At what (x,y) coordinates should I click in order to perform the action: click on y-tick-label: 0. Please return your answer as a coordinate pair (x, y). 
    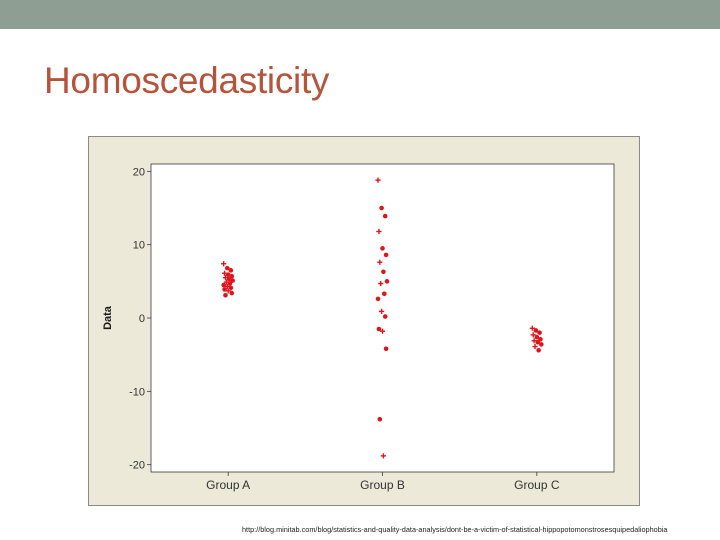
    Looking at the image, I should click on (142, 319).